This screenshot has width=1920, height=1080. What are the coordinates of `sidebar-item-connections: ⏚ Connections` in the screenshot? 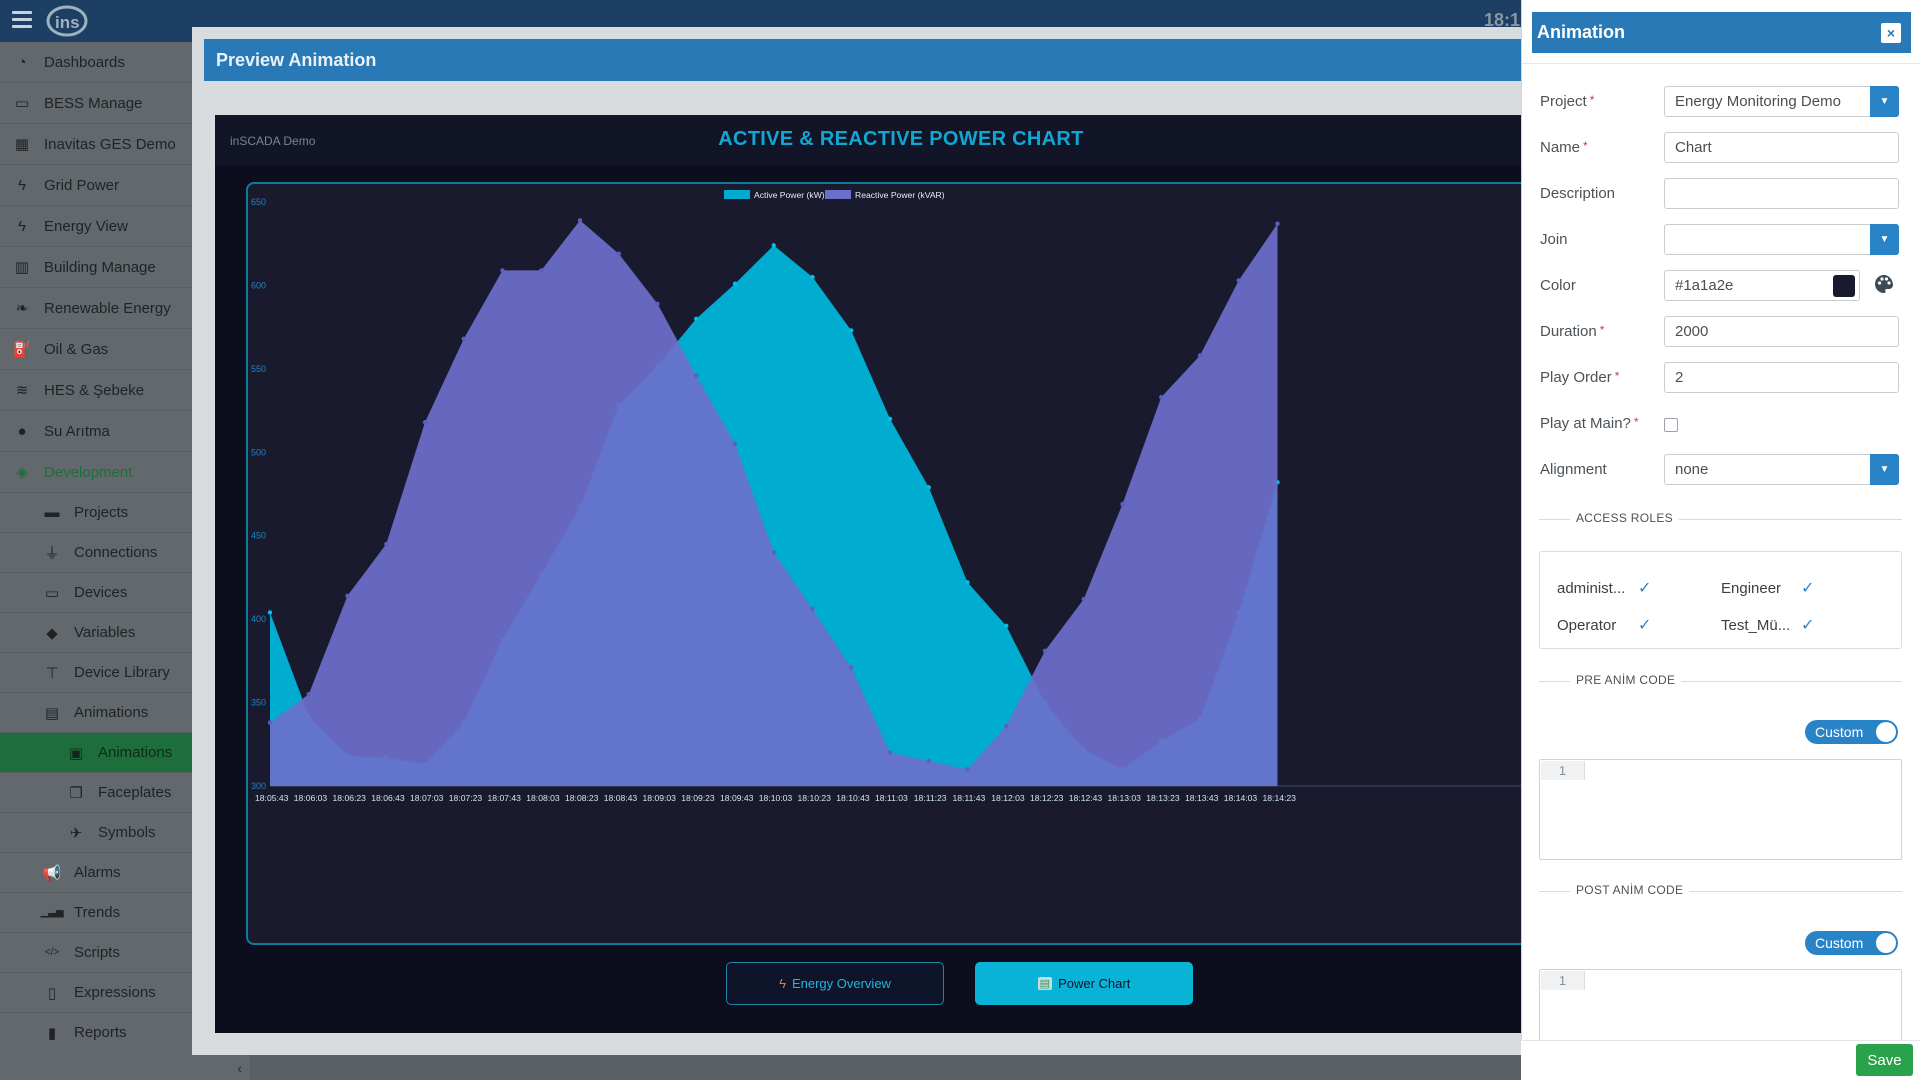 It's located at (96, 553).